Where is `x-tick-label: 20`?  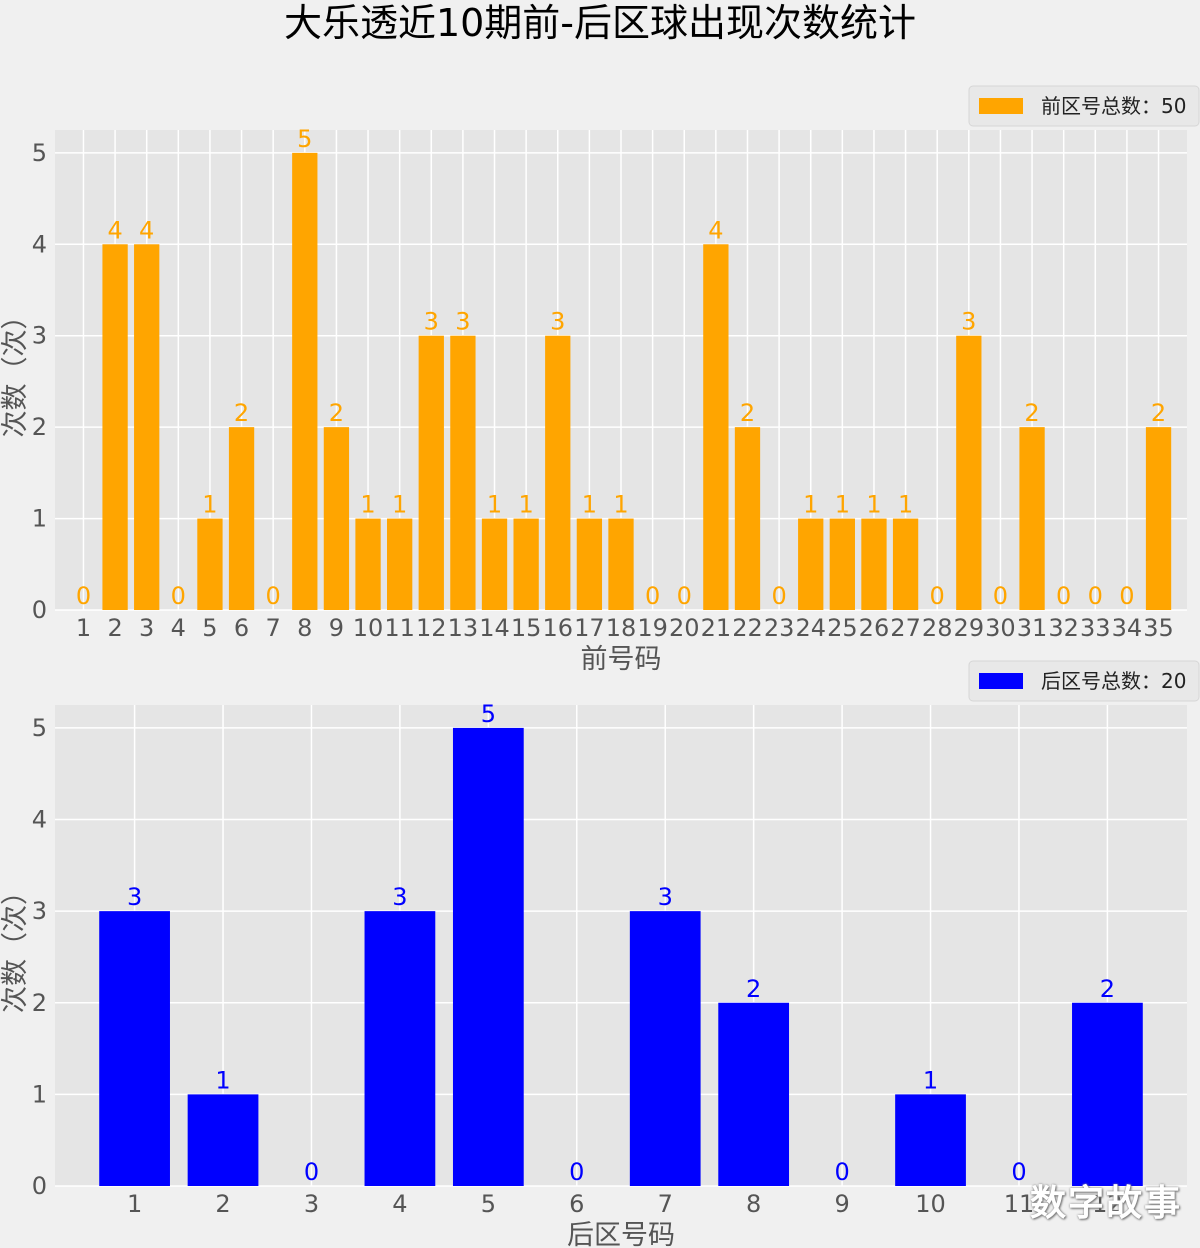
x-tick-label: 20 is located at coordinates (684, 628).